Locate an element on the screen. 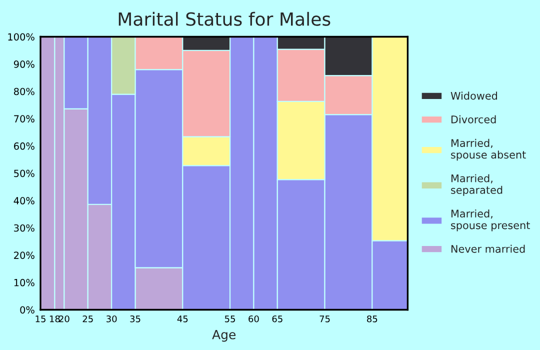 The height and width of the screenshot is (350, 540). x-tick-label: 18 is located at coordinates (55, 318).